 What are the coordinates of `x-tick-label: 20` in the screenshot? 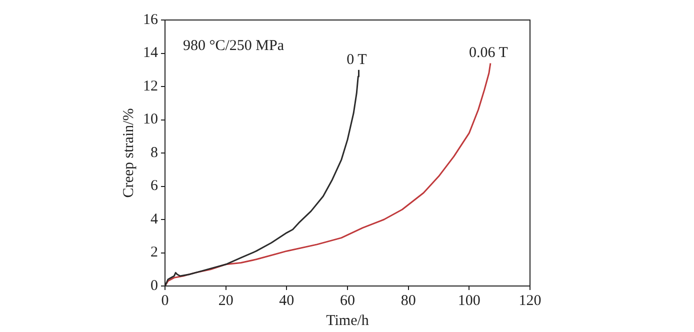 It's located at (226, 300).